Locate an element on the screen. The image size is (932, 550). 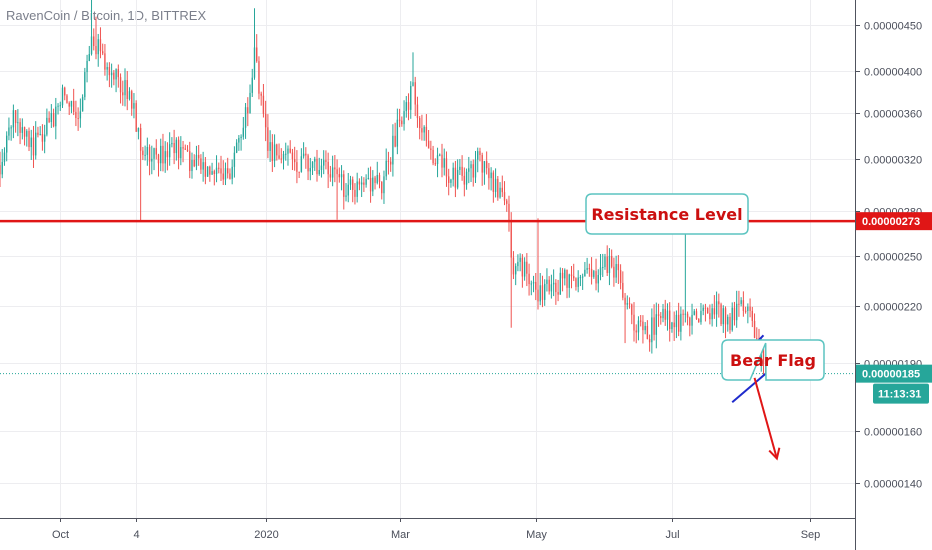
bear-flag-callout-box is located at coordinates (773, 360).